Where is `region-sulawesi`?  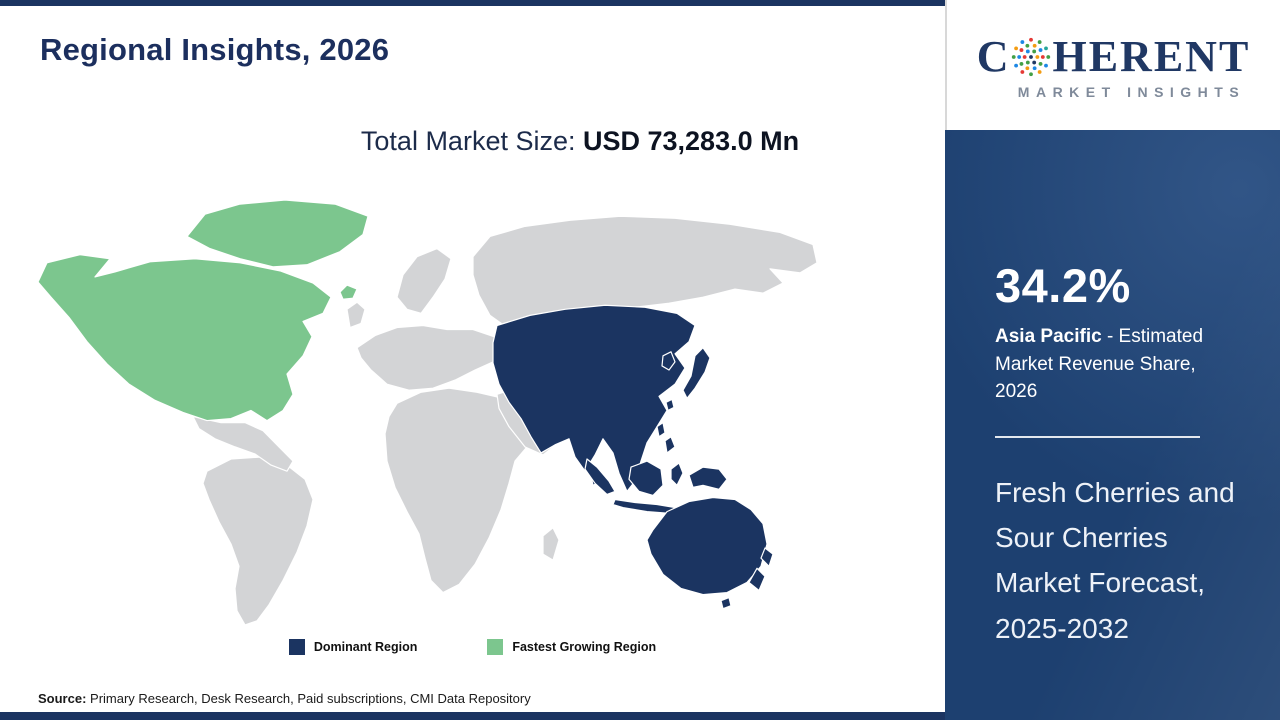
region-sulawesi is located at coordinates (677, 474).